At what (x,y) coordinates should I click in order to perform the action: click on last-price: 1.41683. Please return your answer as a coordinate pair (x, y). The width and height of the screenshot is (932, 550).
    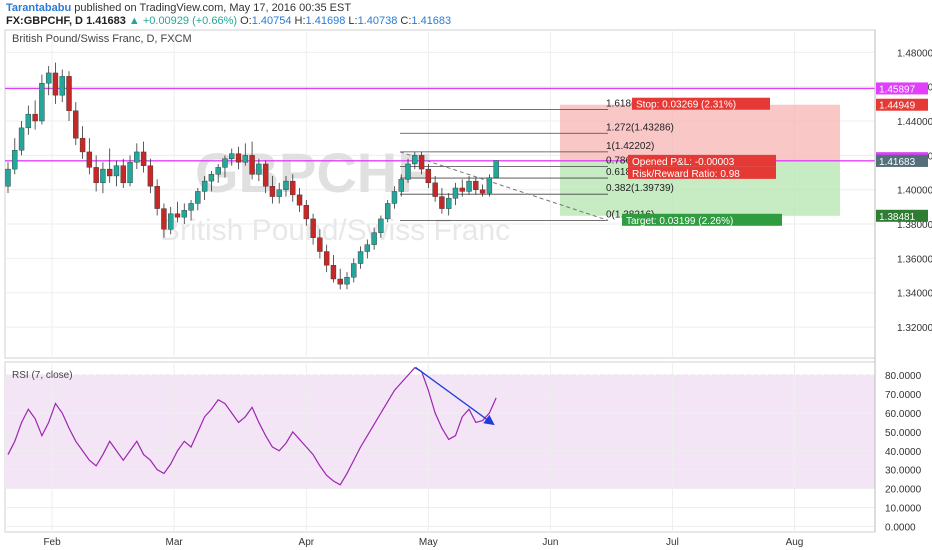
    Looking at the image, I should click on (106, 21).